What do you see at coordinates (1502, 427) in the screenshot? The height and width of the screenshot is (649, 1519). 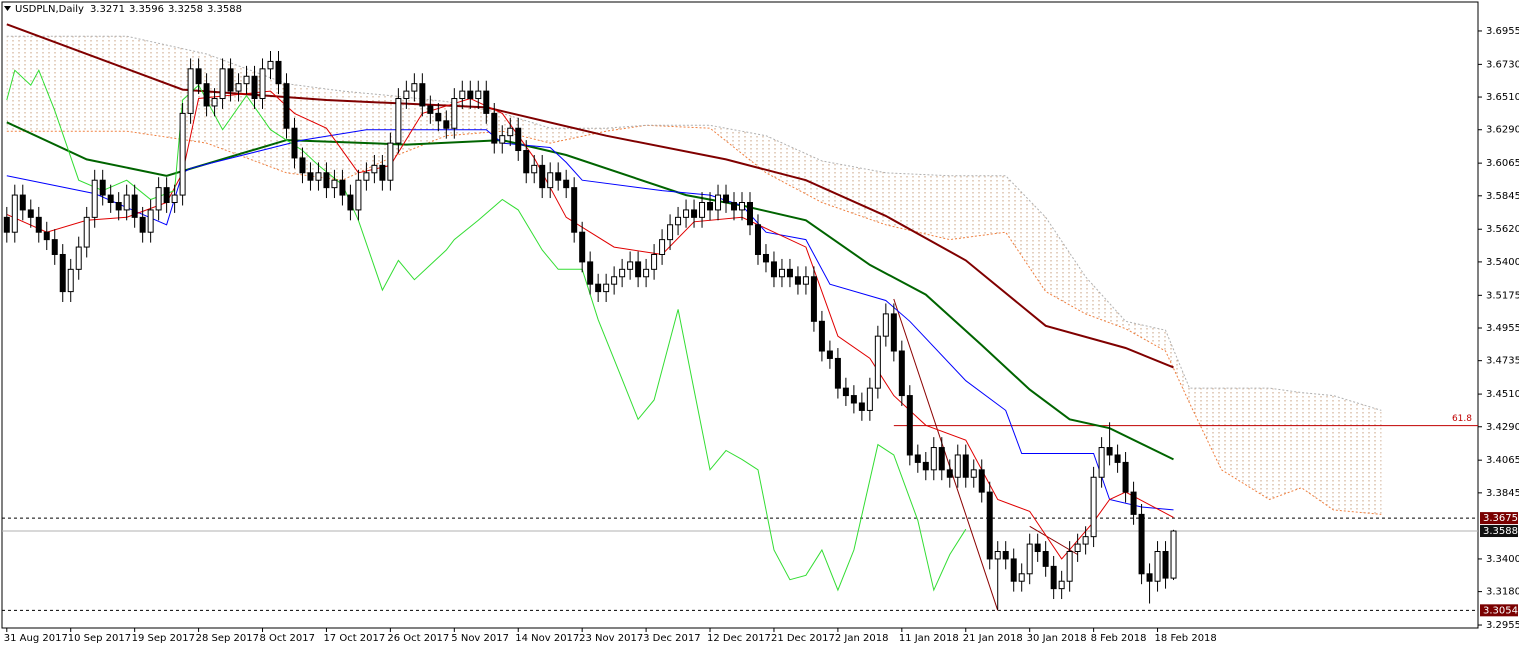 I see `y-tick-label: 3.4290` at bounding box center [1502, 427].